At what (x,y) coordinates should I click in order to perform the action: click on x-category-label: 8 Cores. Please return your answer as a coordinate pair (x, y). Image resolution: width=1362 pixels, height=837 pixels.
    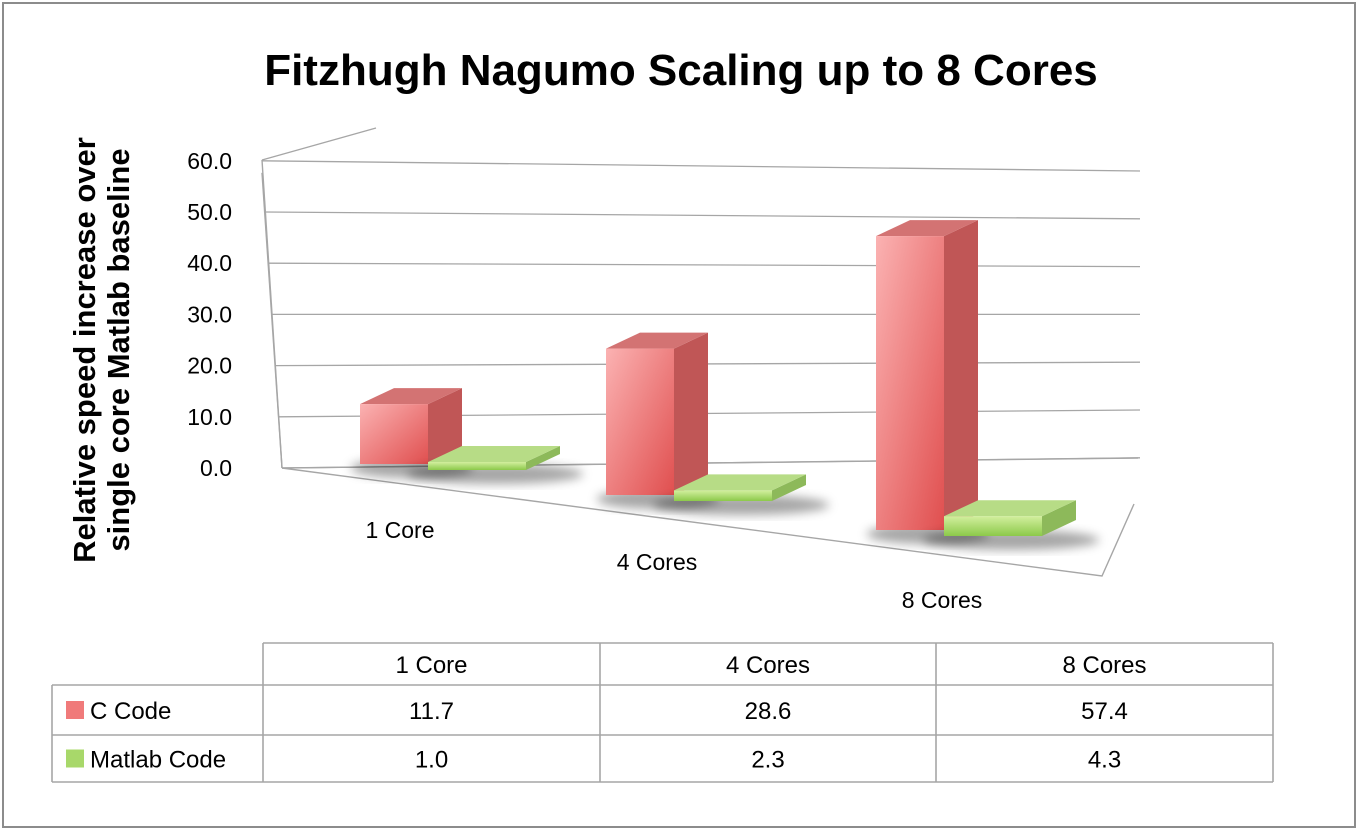
    Looking at the image, I should click on (942, 600).